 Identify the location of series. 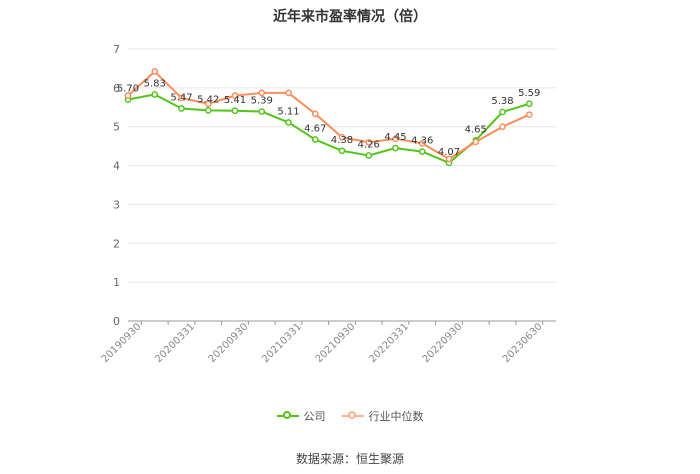
(328, 117).